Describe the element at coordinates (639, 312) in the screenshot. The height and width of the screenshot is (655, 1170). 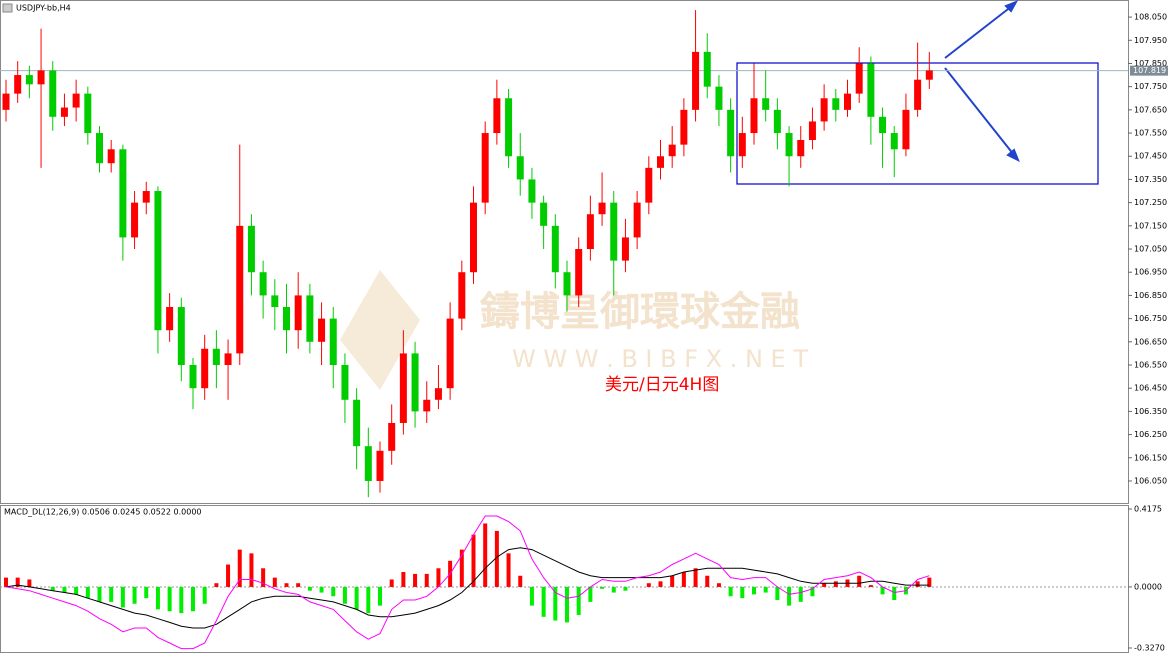
I see `watermark: 鑄博皇御環球金融` at that location.